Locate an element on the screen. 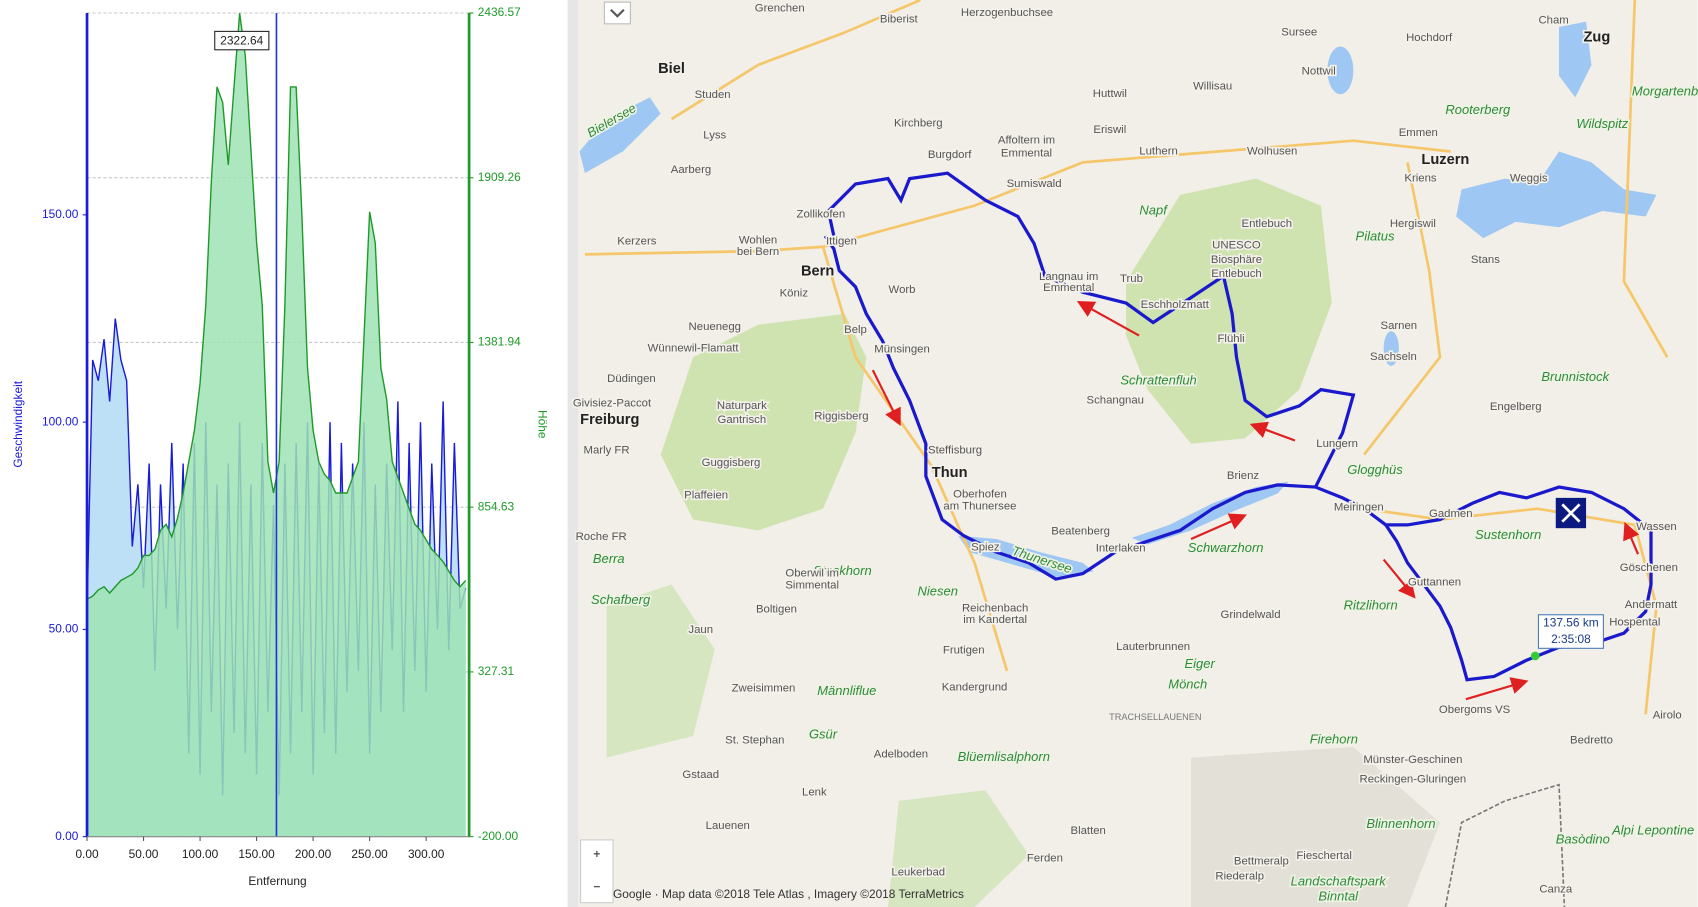 The image size is (1698, 907). place-label: Wünnewil-Flamatt is located at coordinates (694, 349).